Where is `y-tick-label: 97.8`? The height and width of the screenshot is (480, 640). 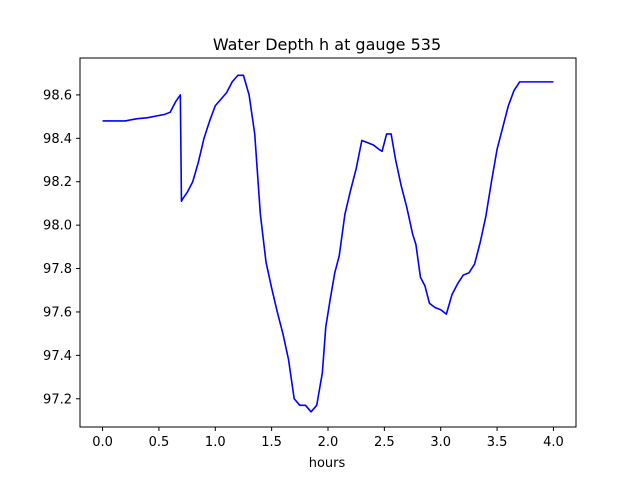
y-tick-label: 97.8 is located at coordinates (57, 269).